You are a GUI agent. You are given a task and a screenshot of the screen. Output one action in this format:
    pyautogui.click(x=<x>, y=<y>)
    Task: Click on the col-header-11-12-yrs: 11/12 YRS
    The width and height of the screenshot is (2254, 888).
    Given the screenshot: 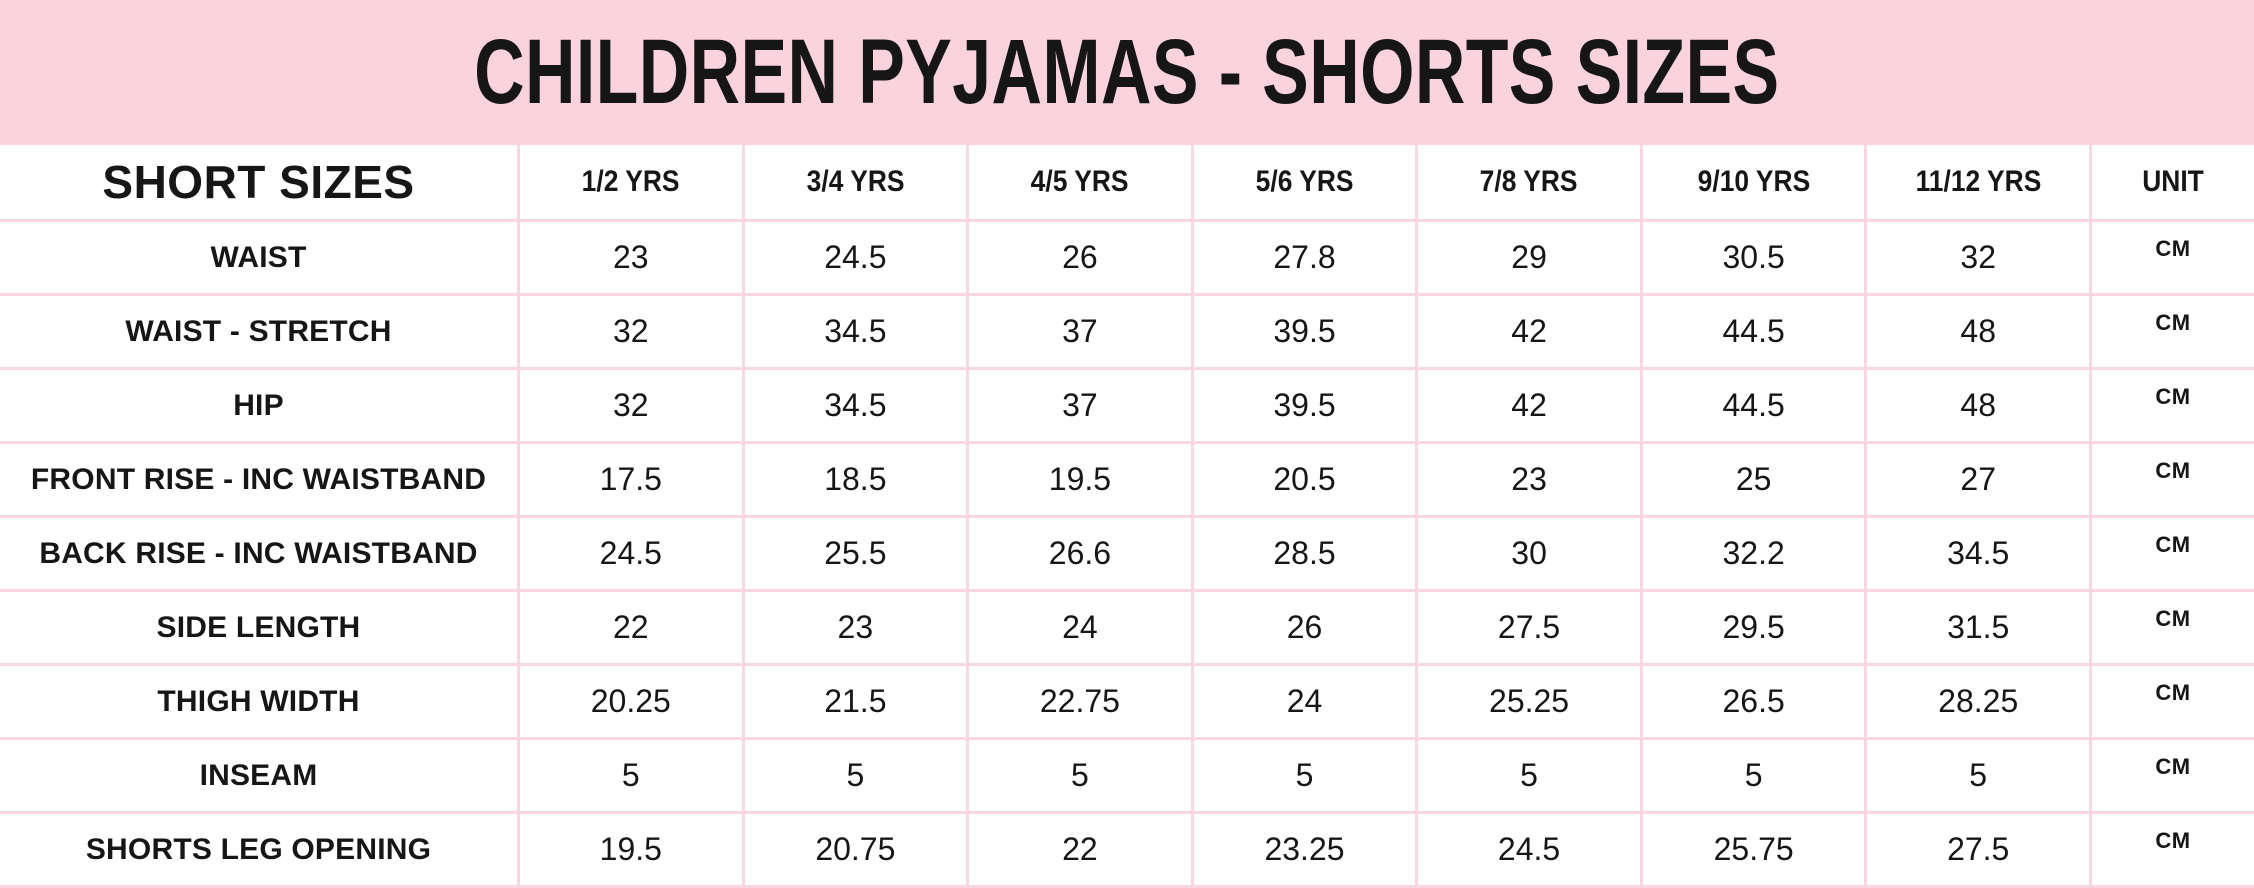 What is the action you would take?
    pyautogui.click(x=1979, y=183)
    